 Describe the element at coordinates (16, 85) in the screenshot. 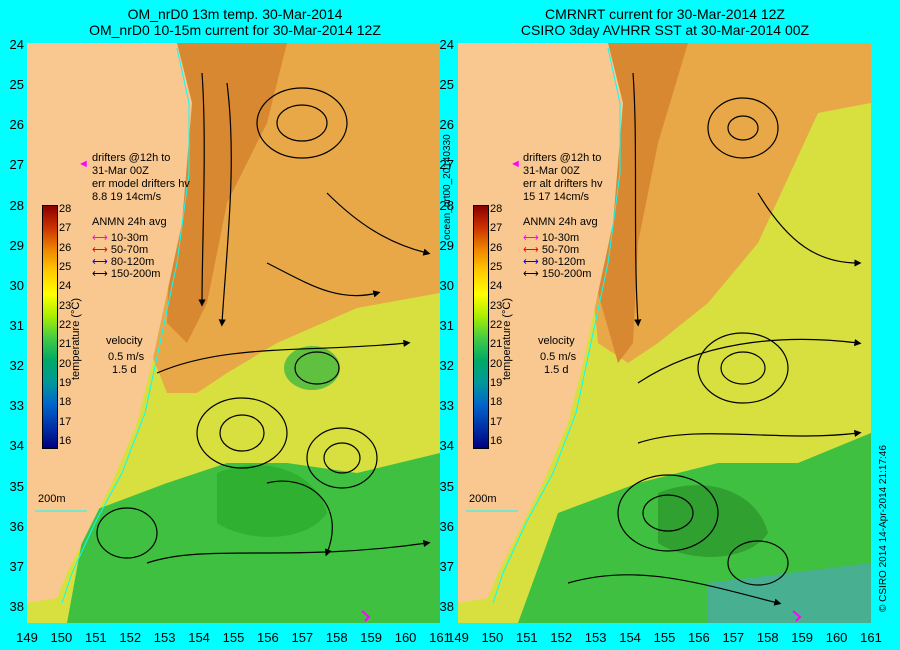

I see `lat-tick-label: 25` at that location.